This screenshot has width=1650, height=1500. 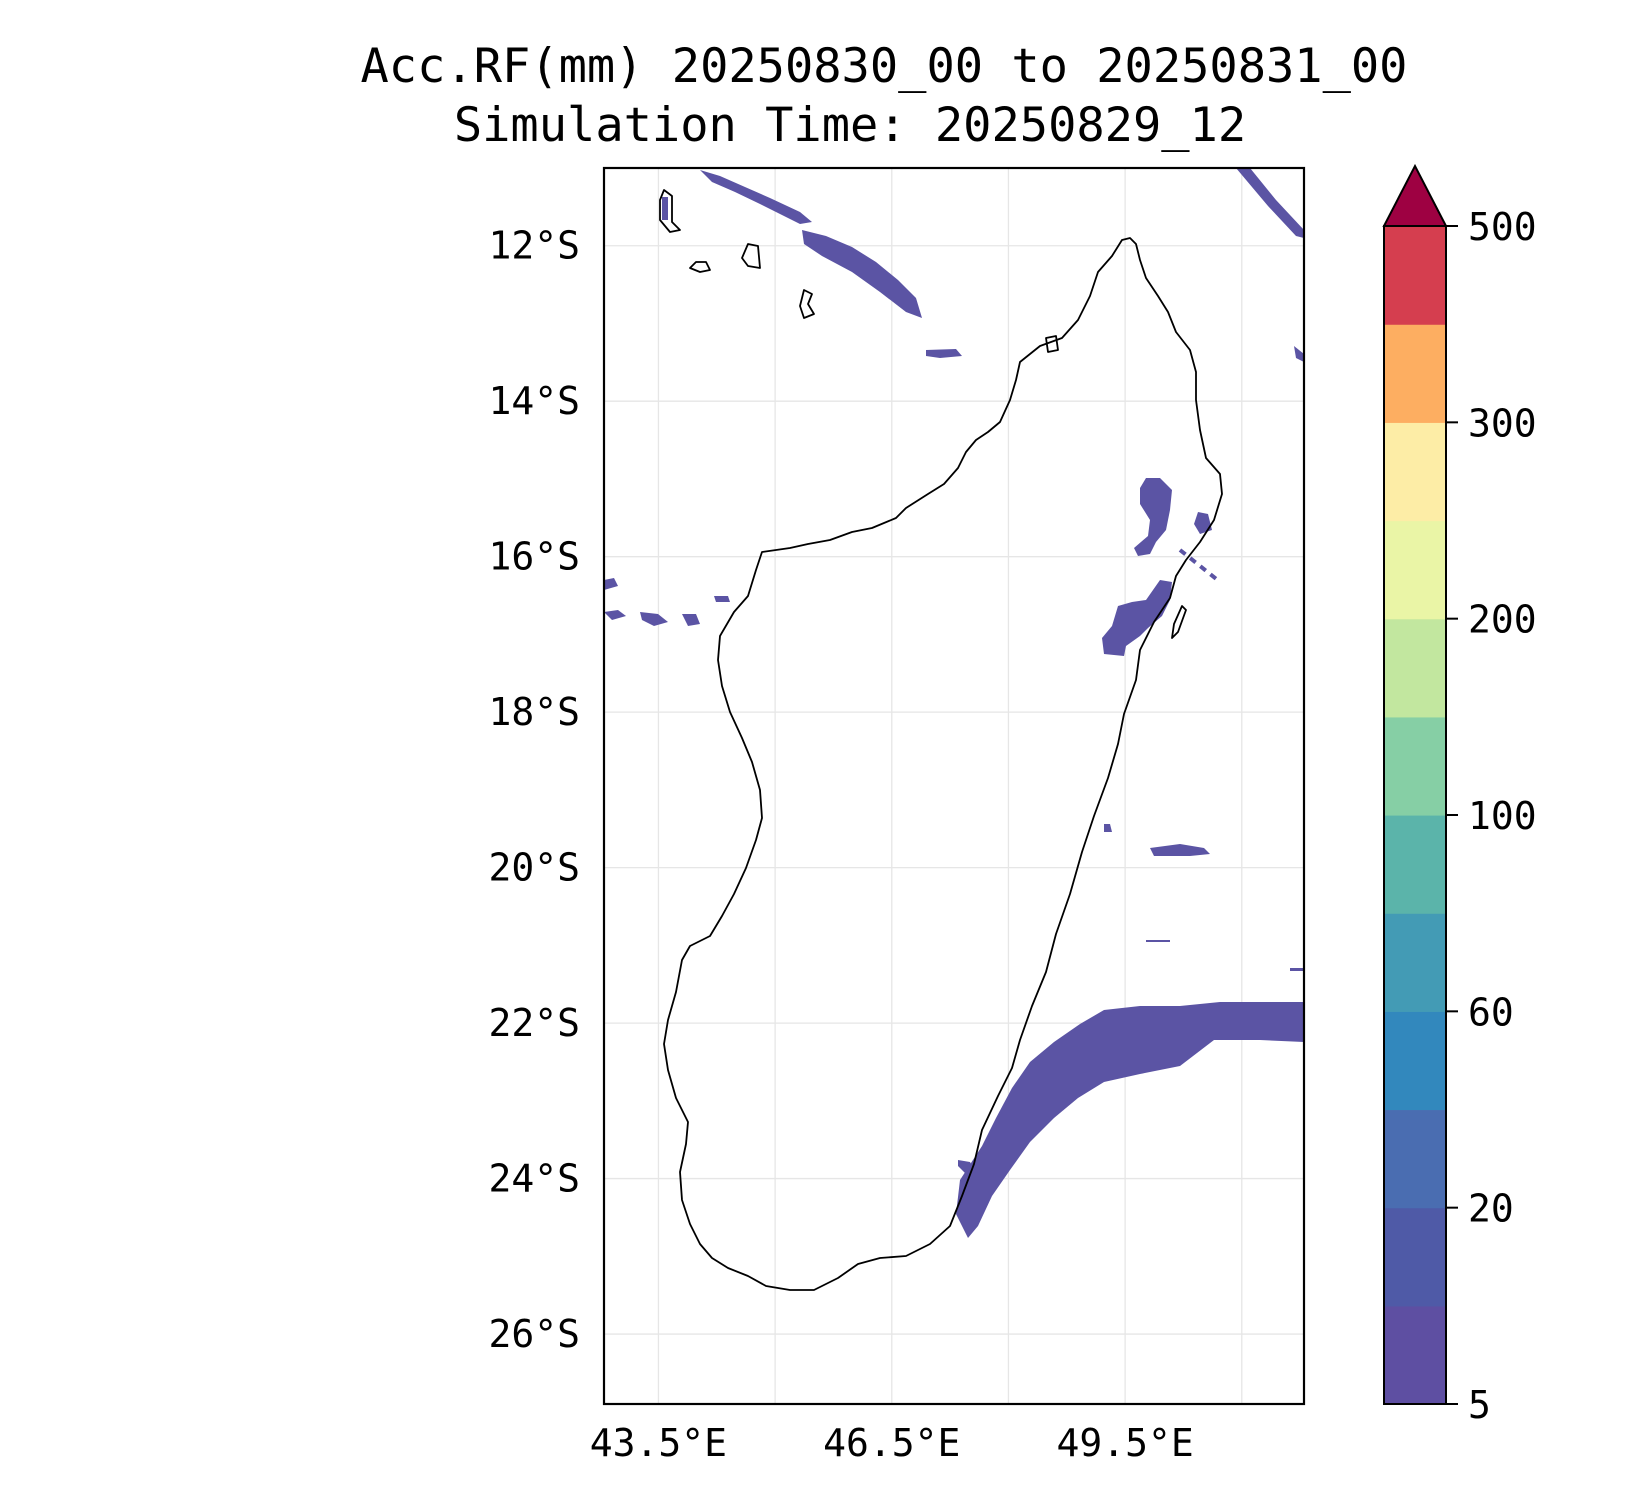 What do you see at coordinates (670, 211) in the screenshot?
I see `grande-comore-coastline` at bounding box center [670, 211].